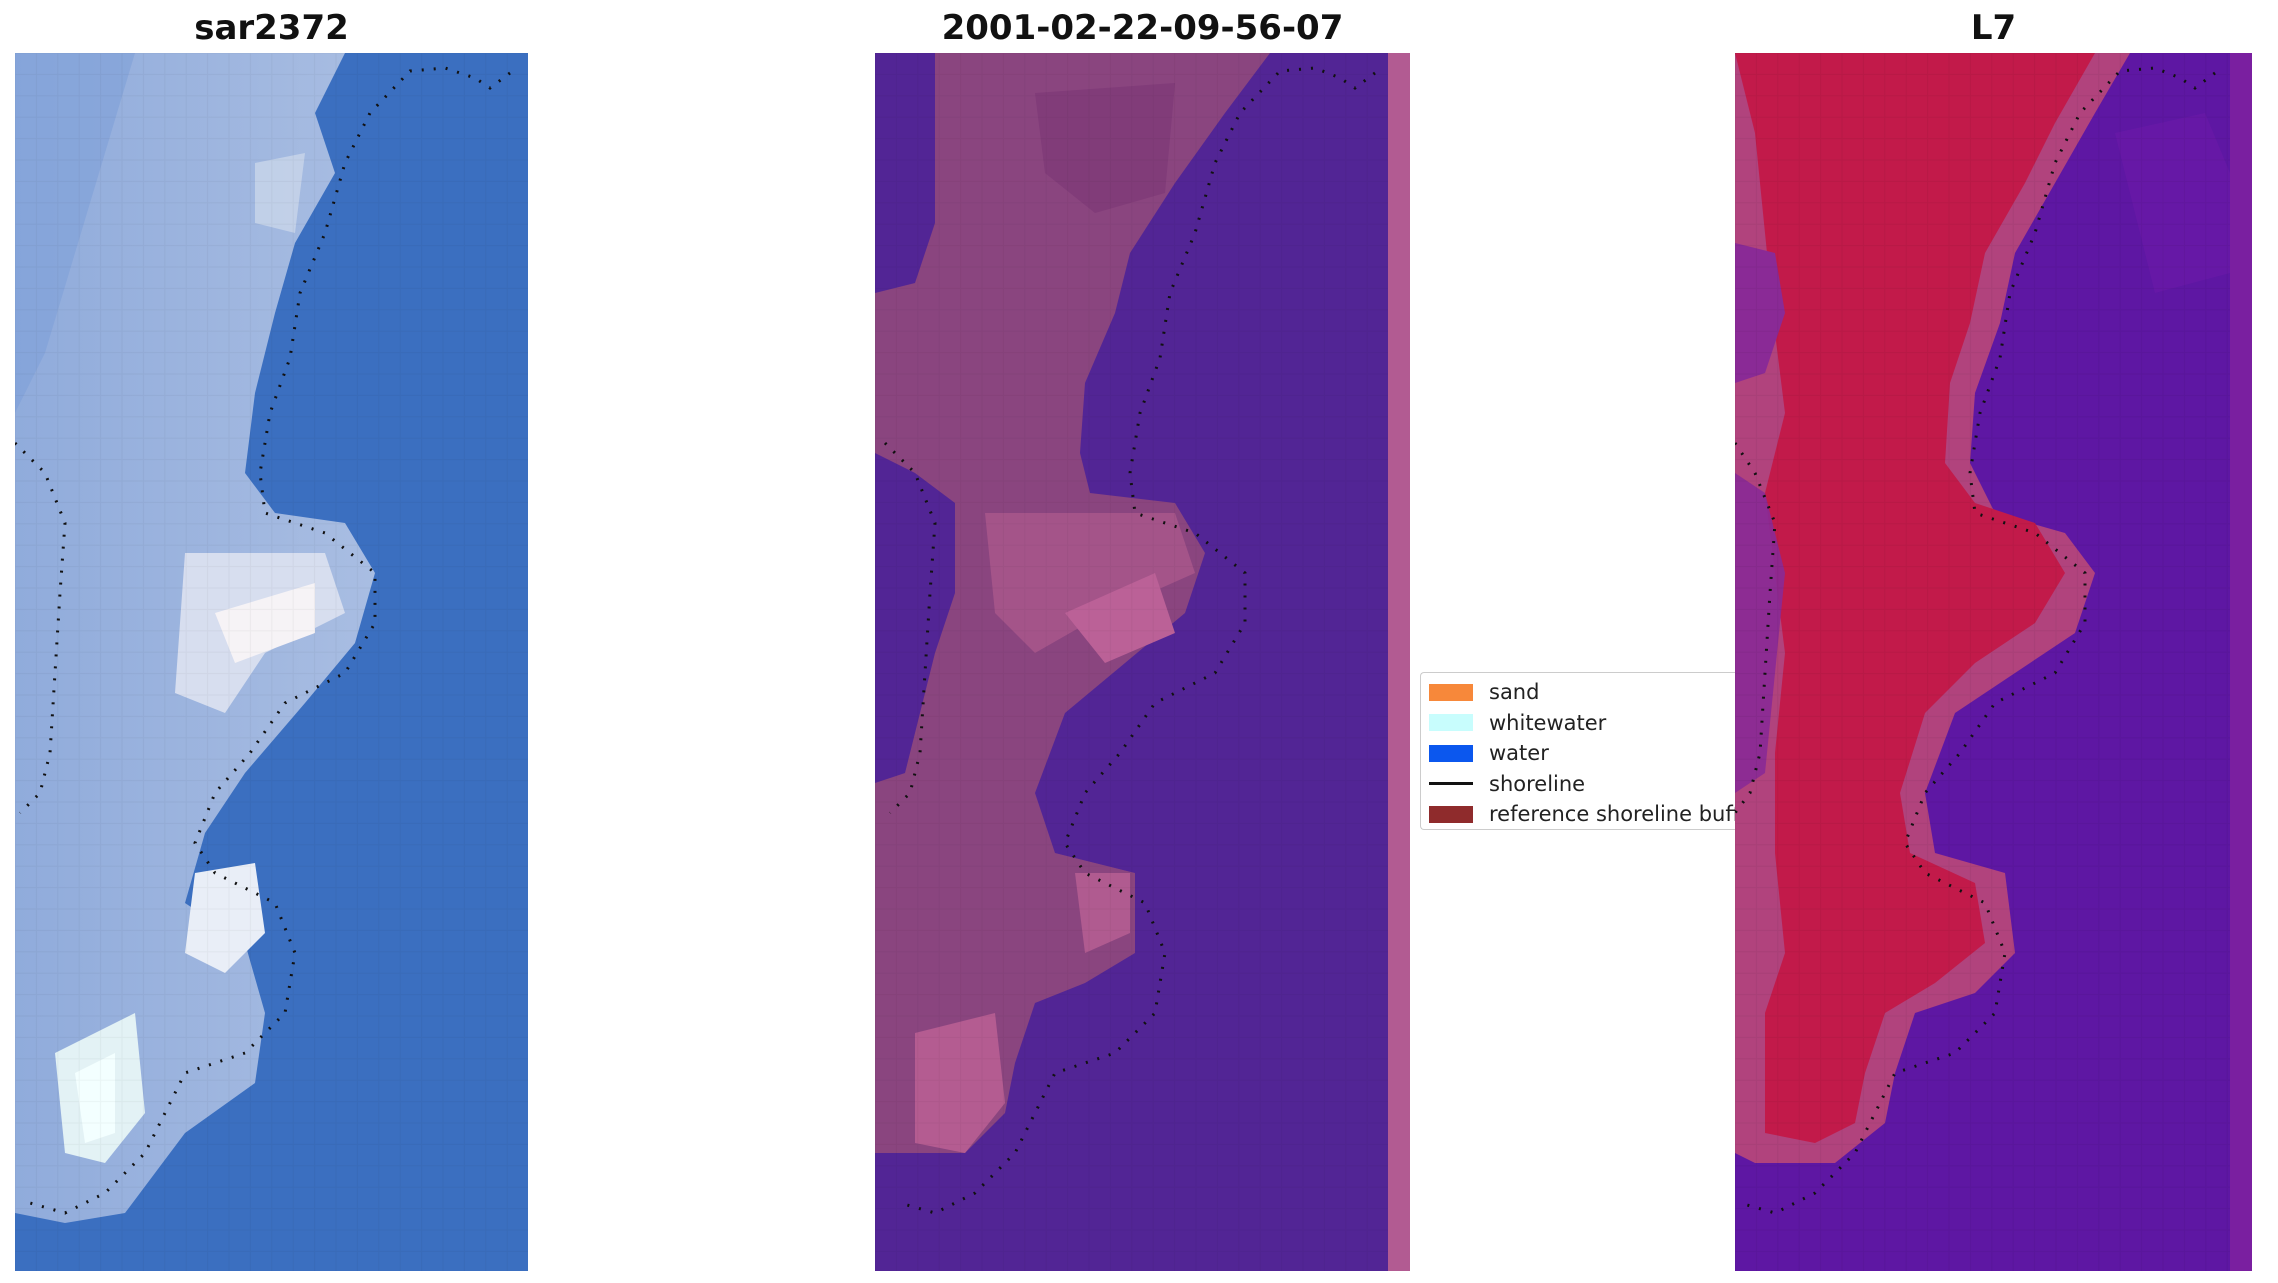  Describe the element at coordinates (1583, 753) in the screenshot. I see `legend-item-water: water` at that location.